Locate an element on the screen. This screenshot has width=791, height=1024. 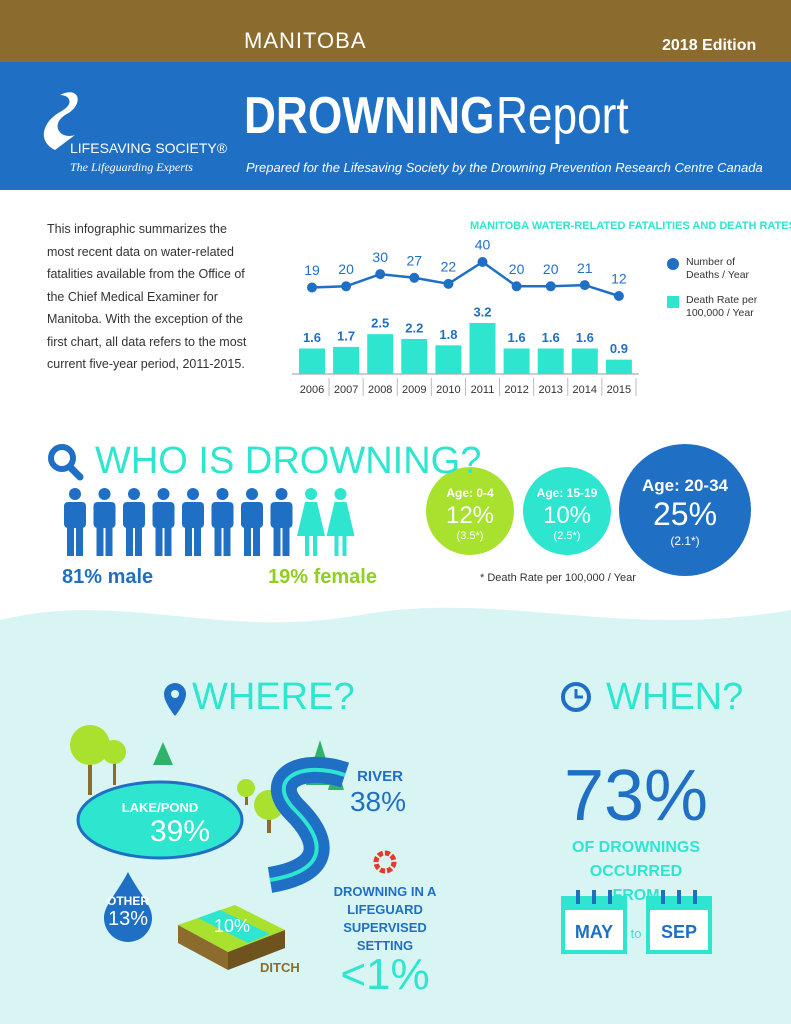
x-tick-label: 2010 is located at coordinates (448, 390).